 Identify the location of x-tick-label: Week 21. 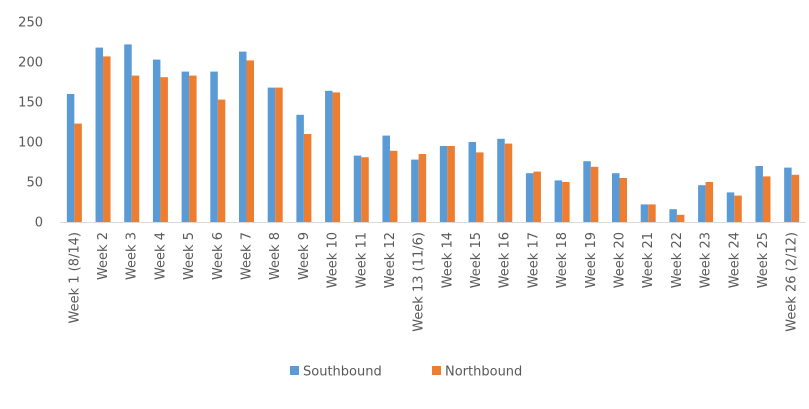
(648, 260).